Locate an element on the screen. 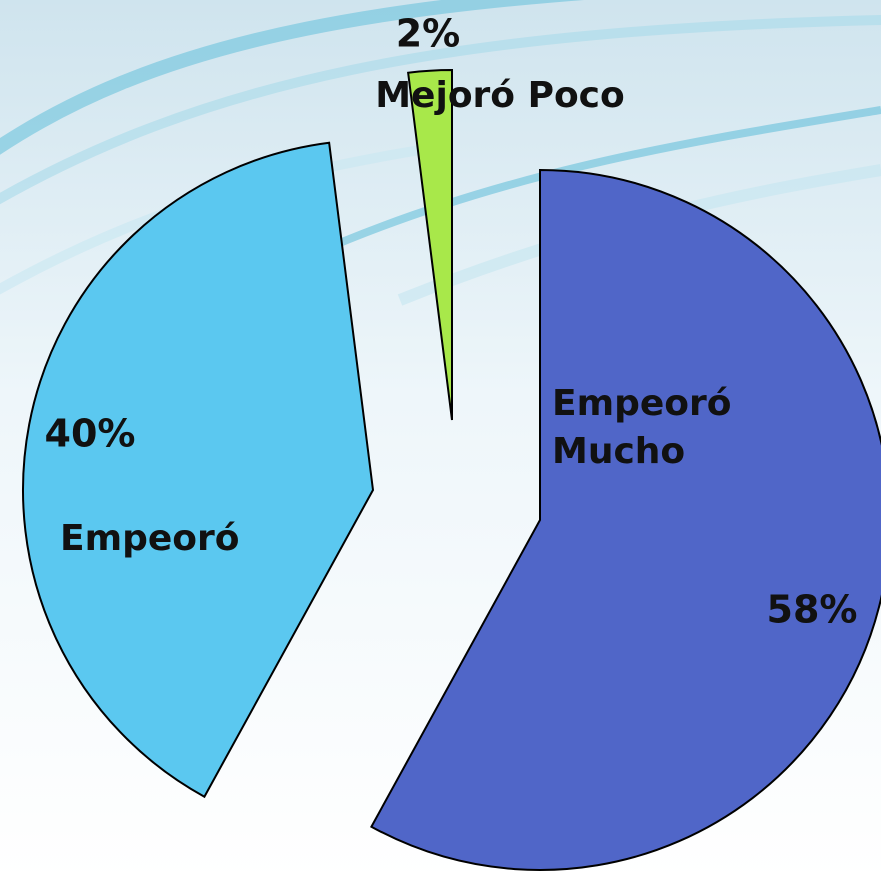 Image resolution: width=881 pixels, height=880 pixels. slice-category-label: Empeoró Mucho is located at coordinates (642, 427).